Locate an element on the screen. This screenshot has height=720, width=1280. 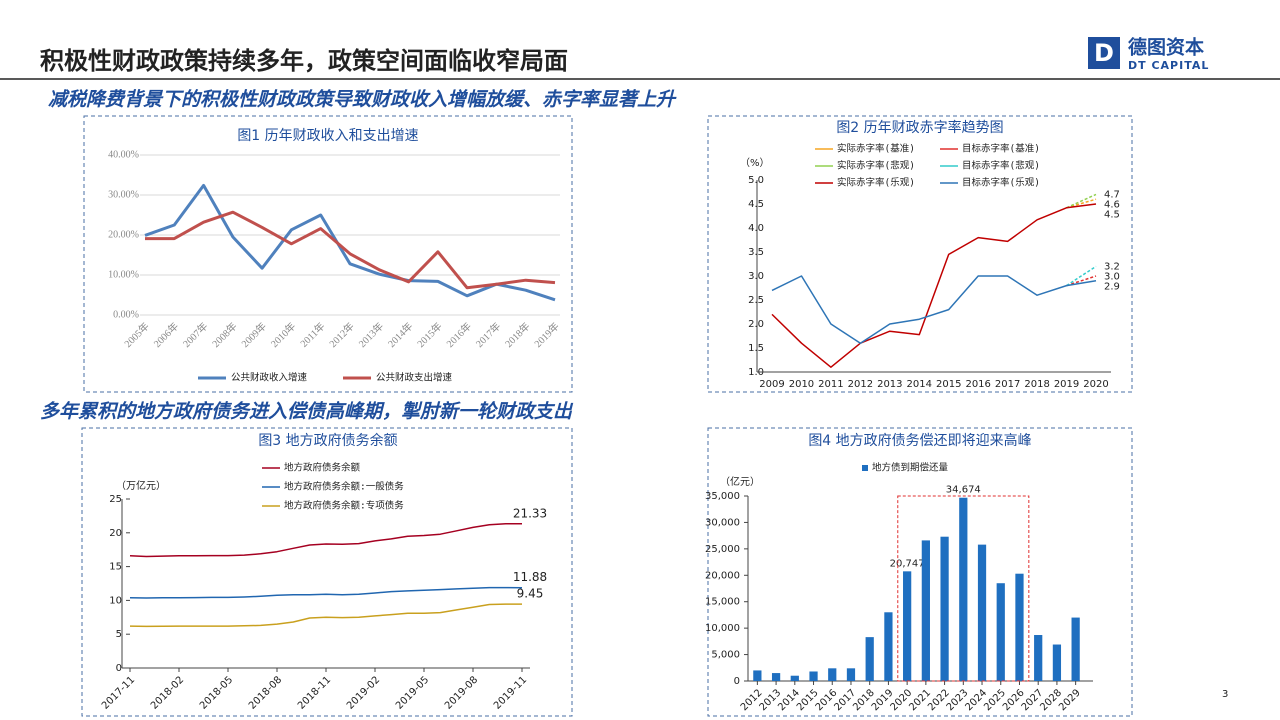
y-tick-label: 10.00% is located at coordinates (123, 274).